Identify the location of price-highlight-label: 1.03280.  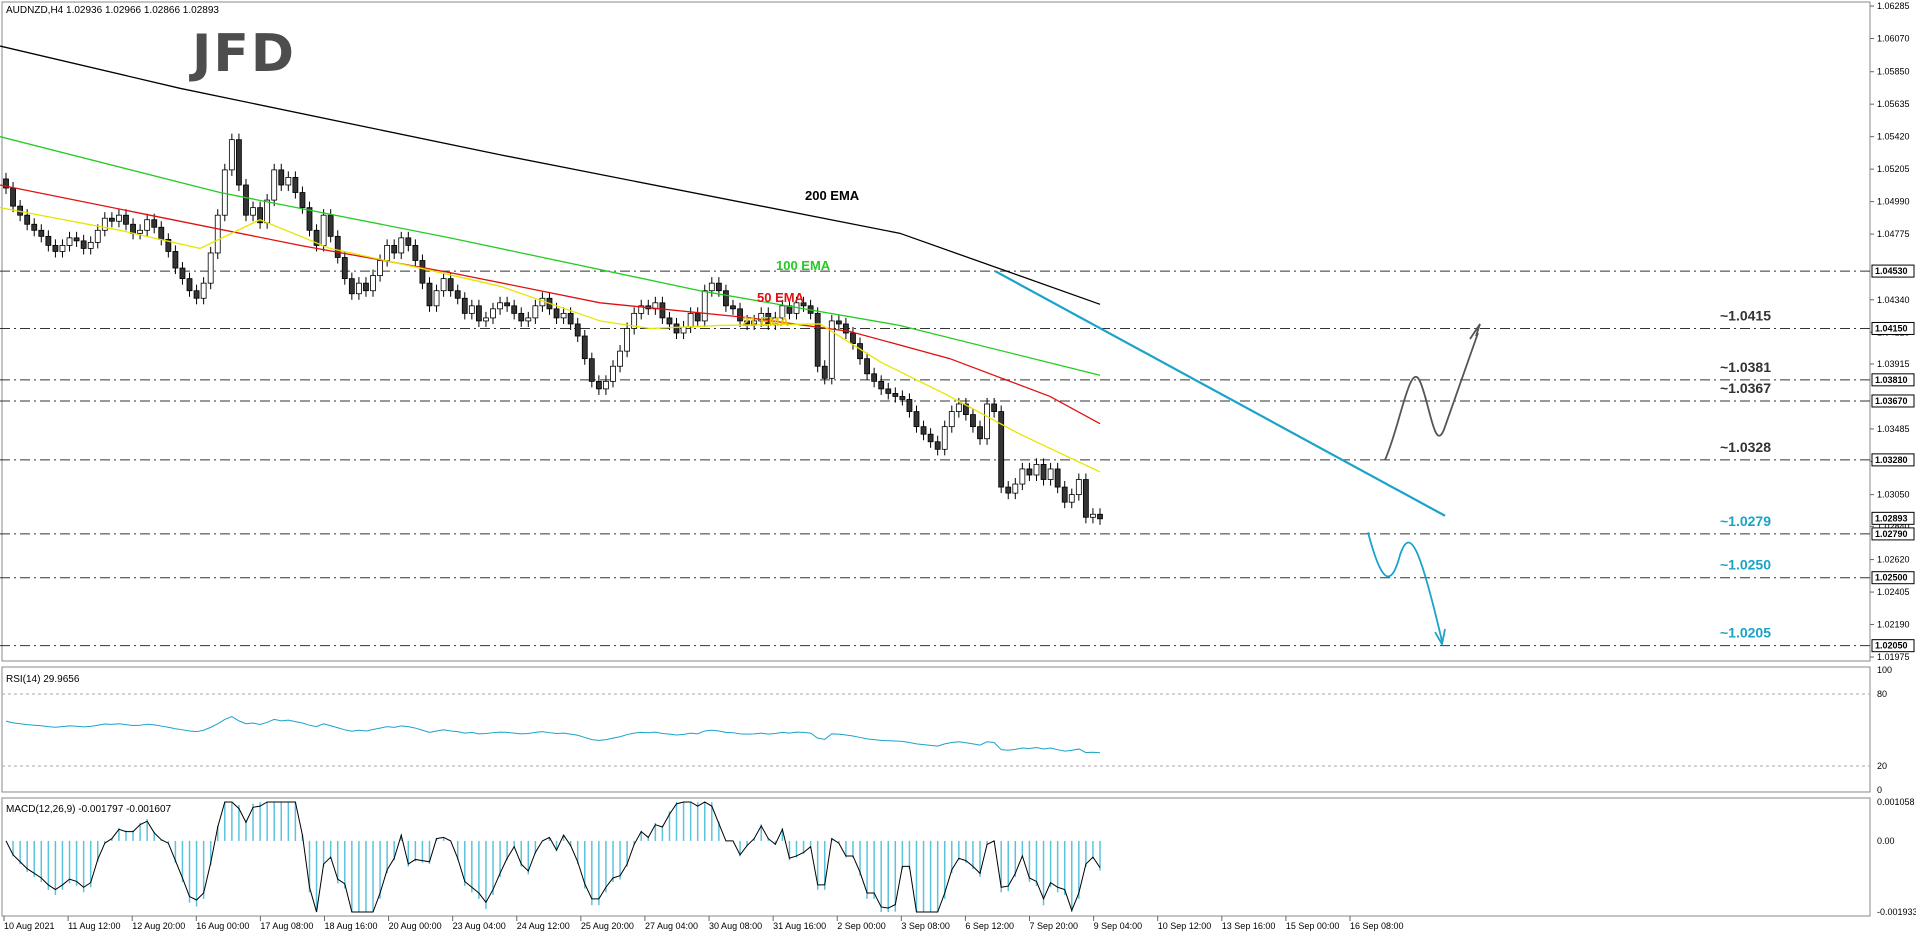
(1891, 460).